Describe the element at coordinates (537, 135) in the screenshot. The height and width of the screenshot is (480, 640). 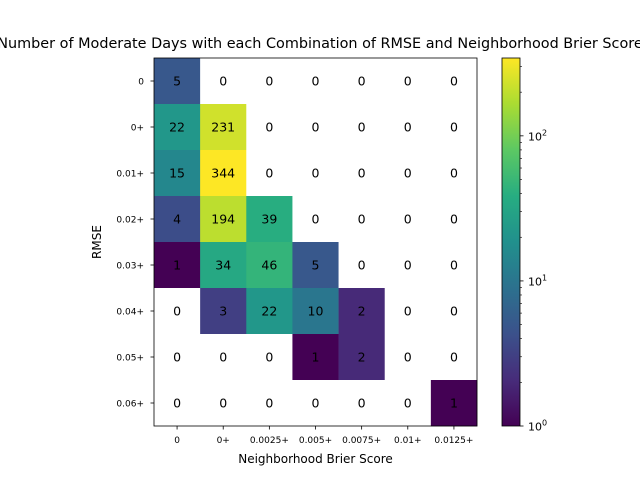
I see `colorbar-tick-label: 102` at that location.